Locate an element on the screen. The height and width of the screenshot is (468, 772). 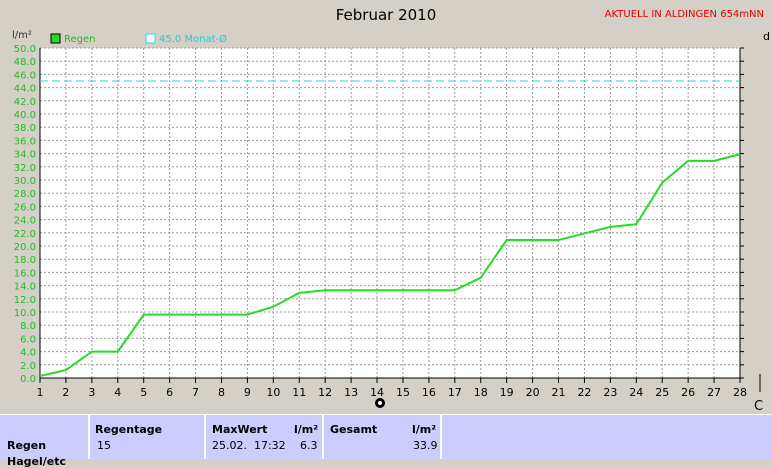
y-tick-label: 30.0 is located at coordinates (25, 181).